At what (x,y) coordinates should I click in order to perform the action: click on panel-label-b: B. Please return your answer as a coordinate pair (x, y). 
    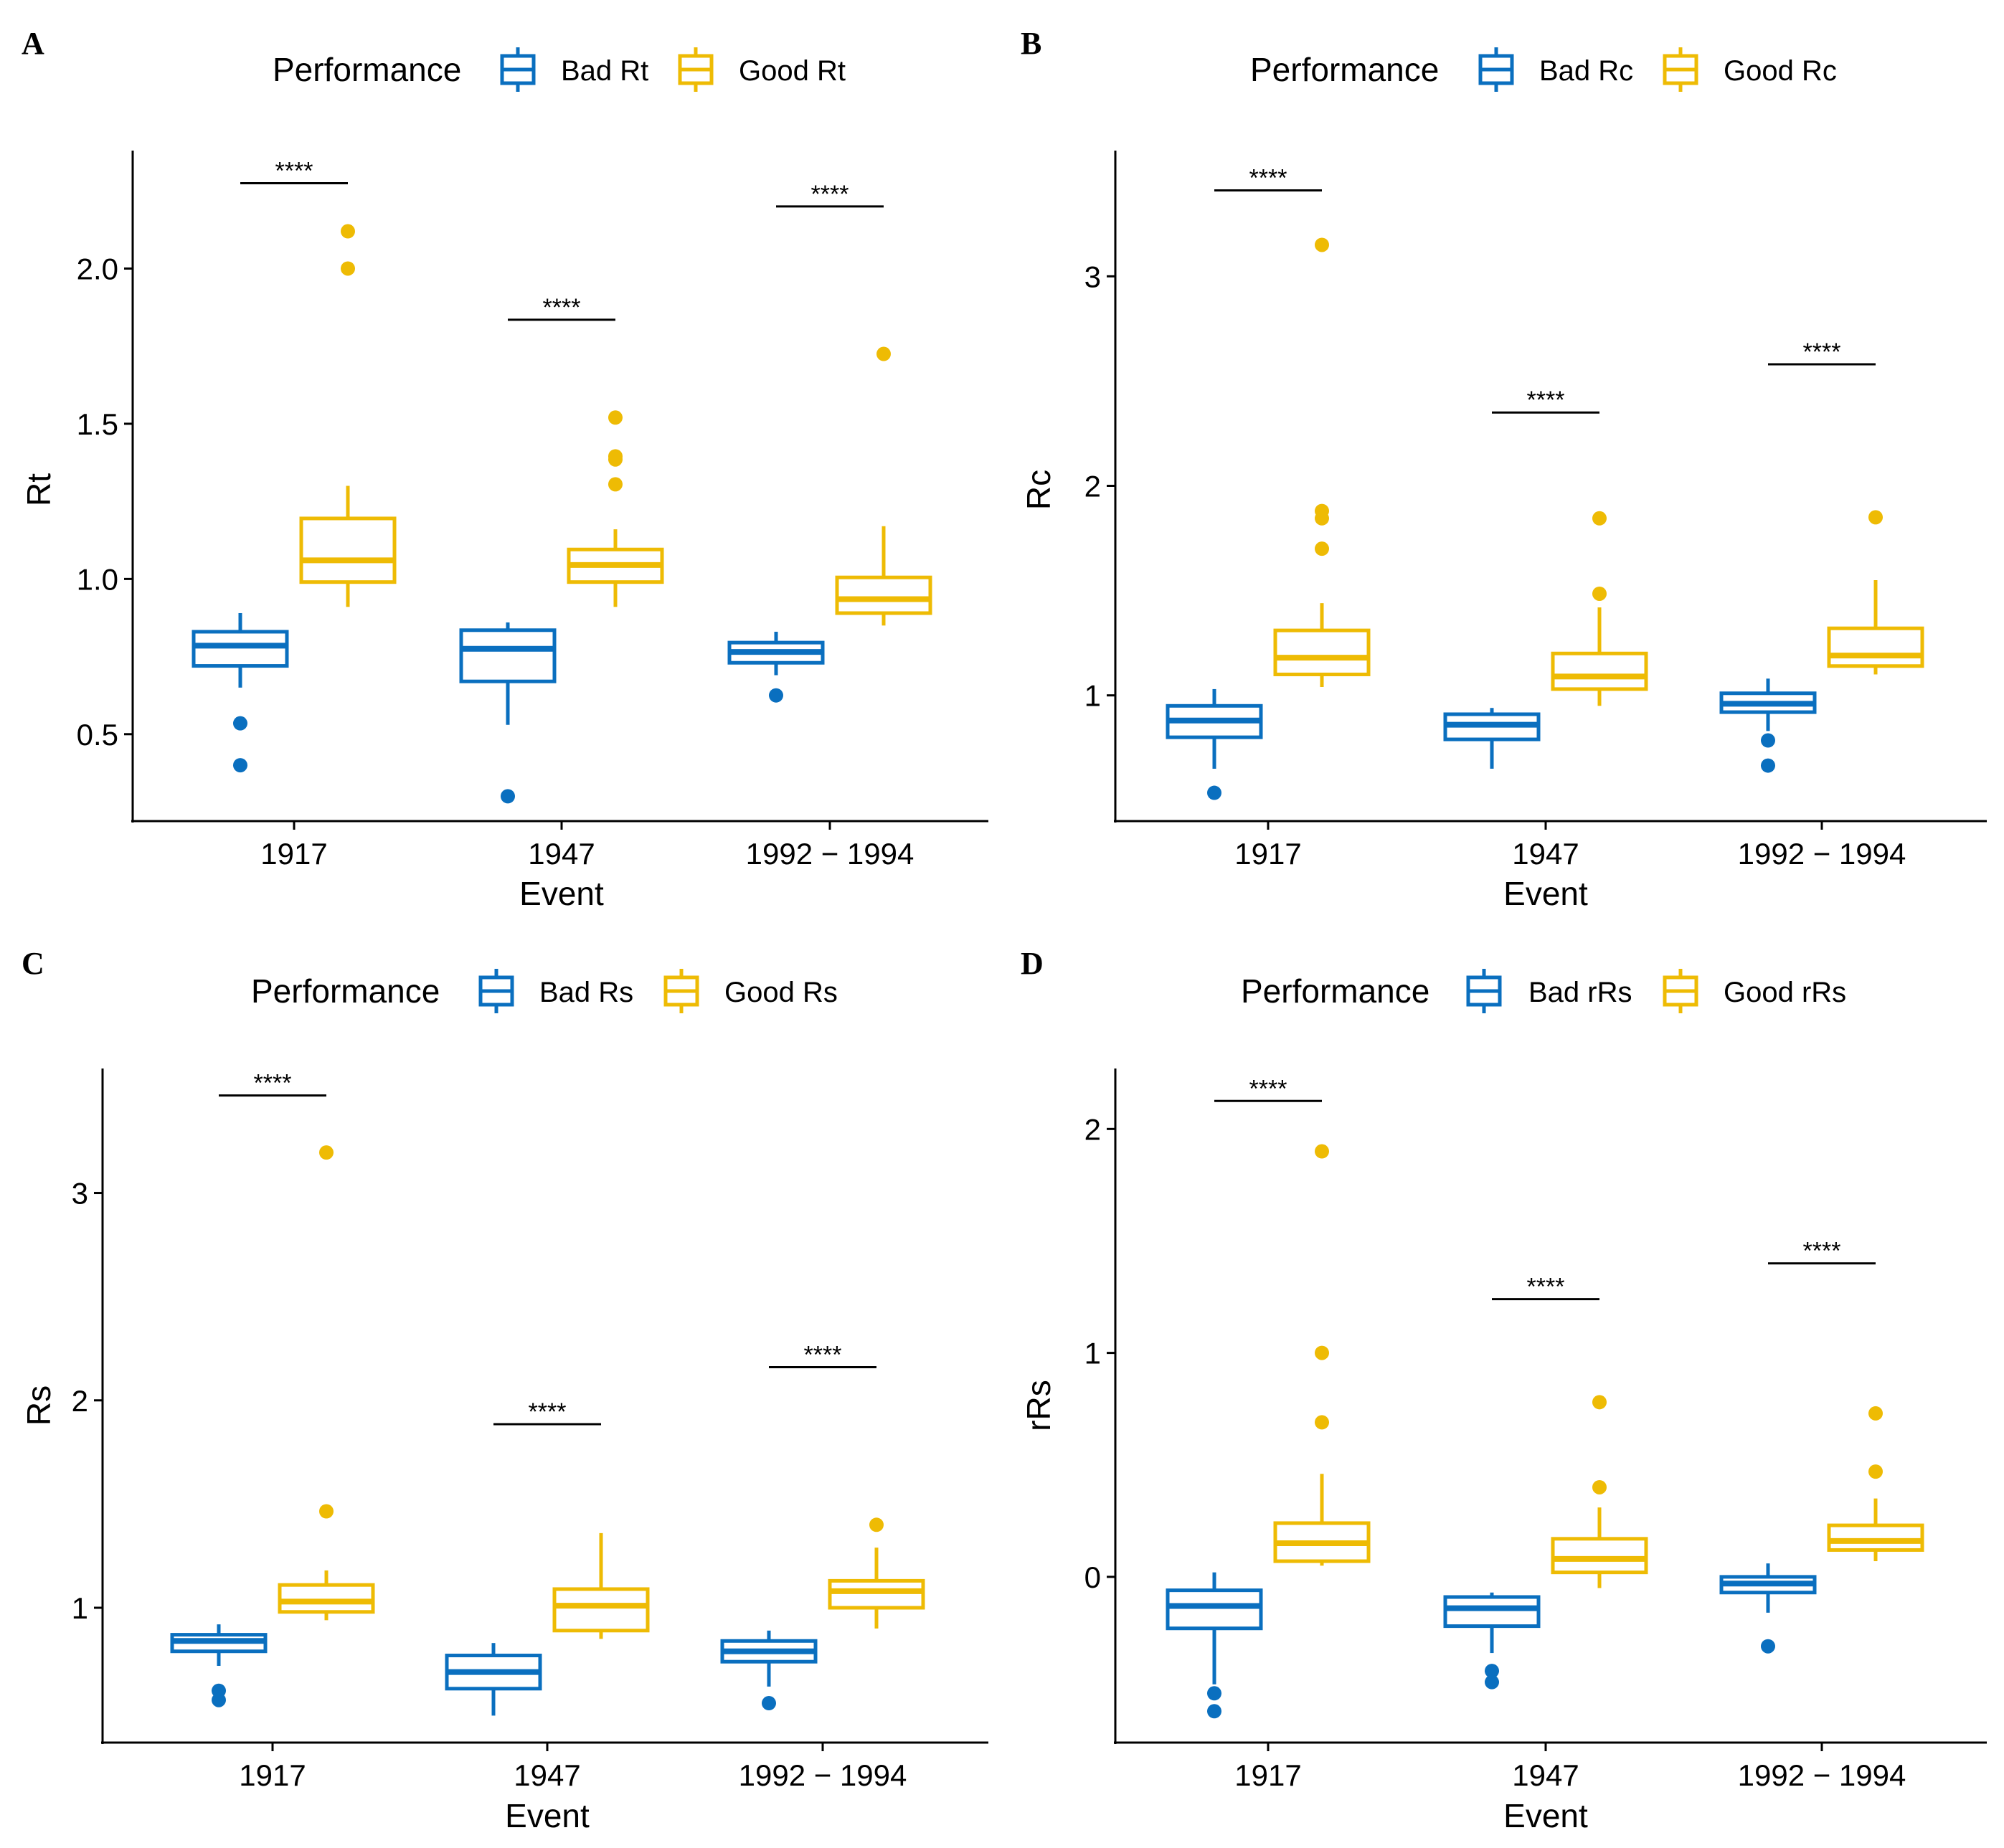
    Looking at the image, I should click on (1031, 43).